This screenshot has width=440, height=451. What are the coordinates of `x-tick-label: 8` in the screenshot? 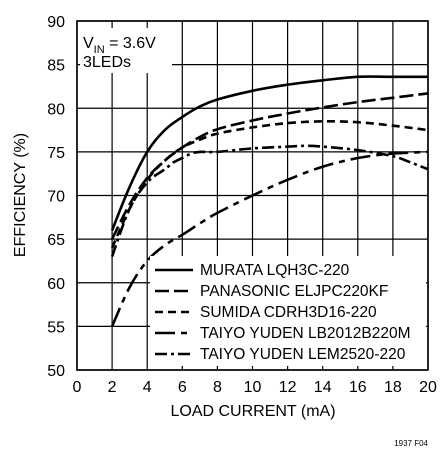 It's located at (217, 387).